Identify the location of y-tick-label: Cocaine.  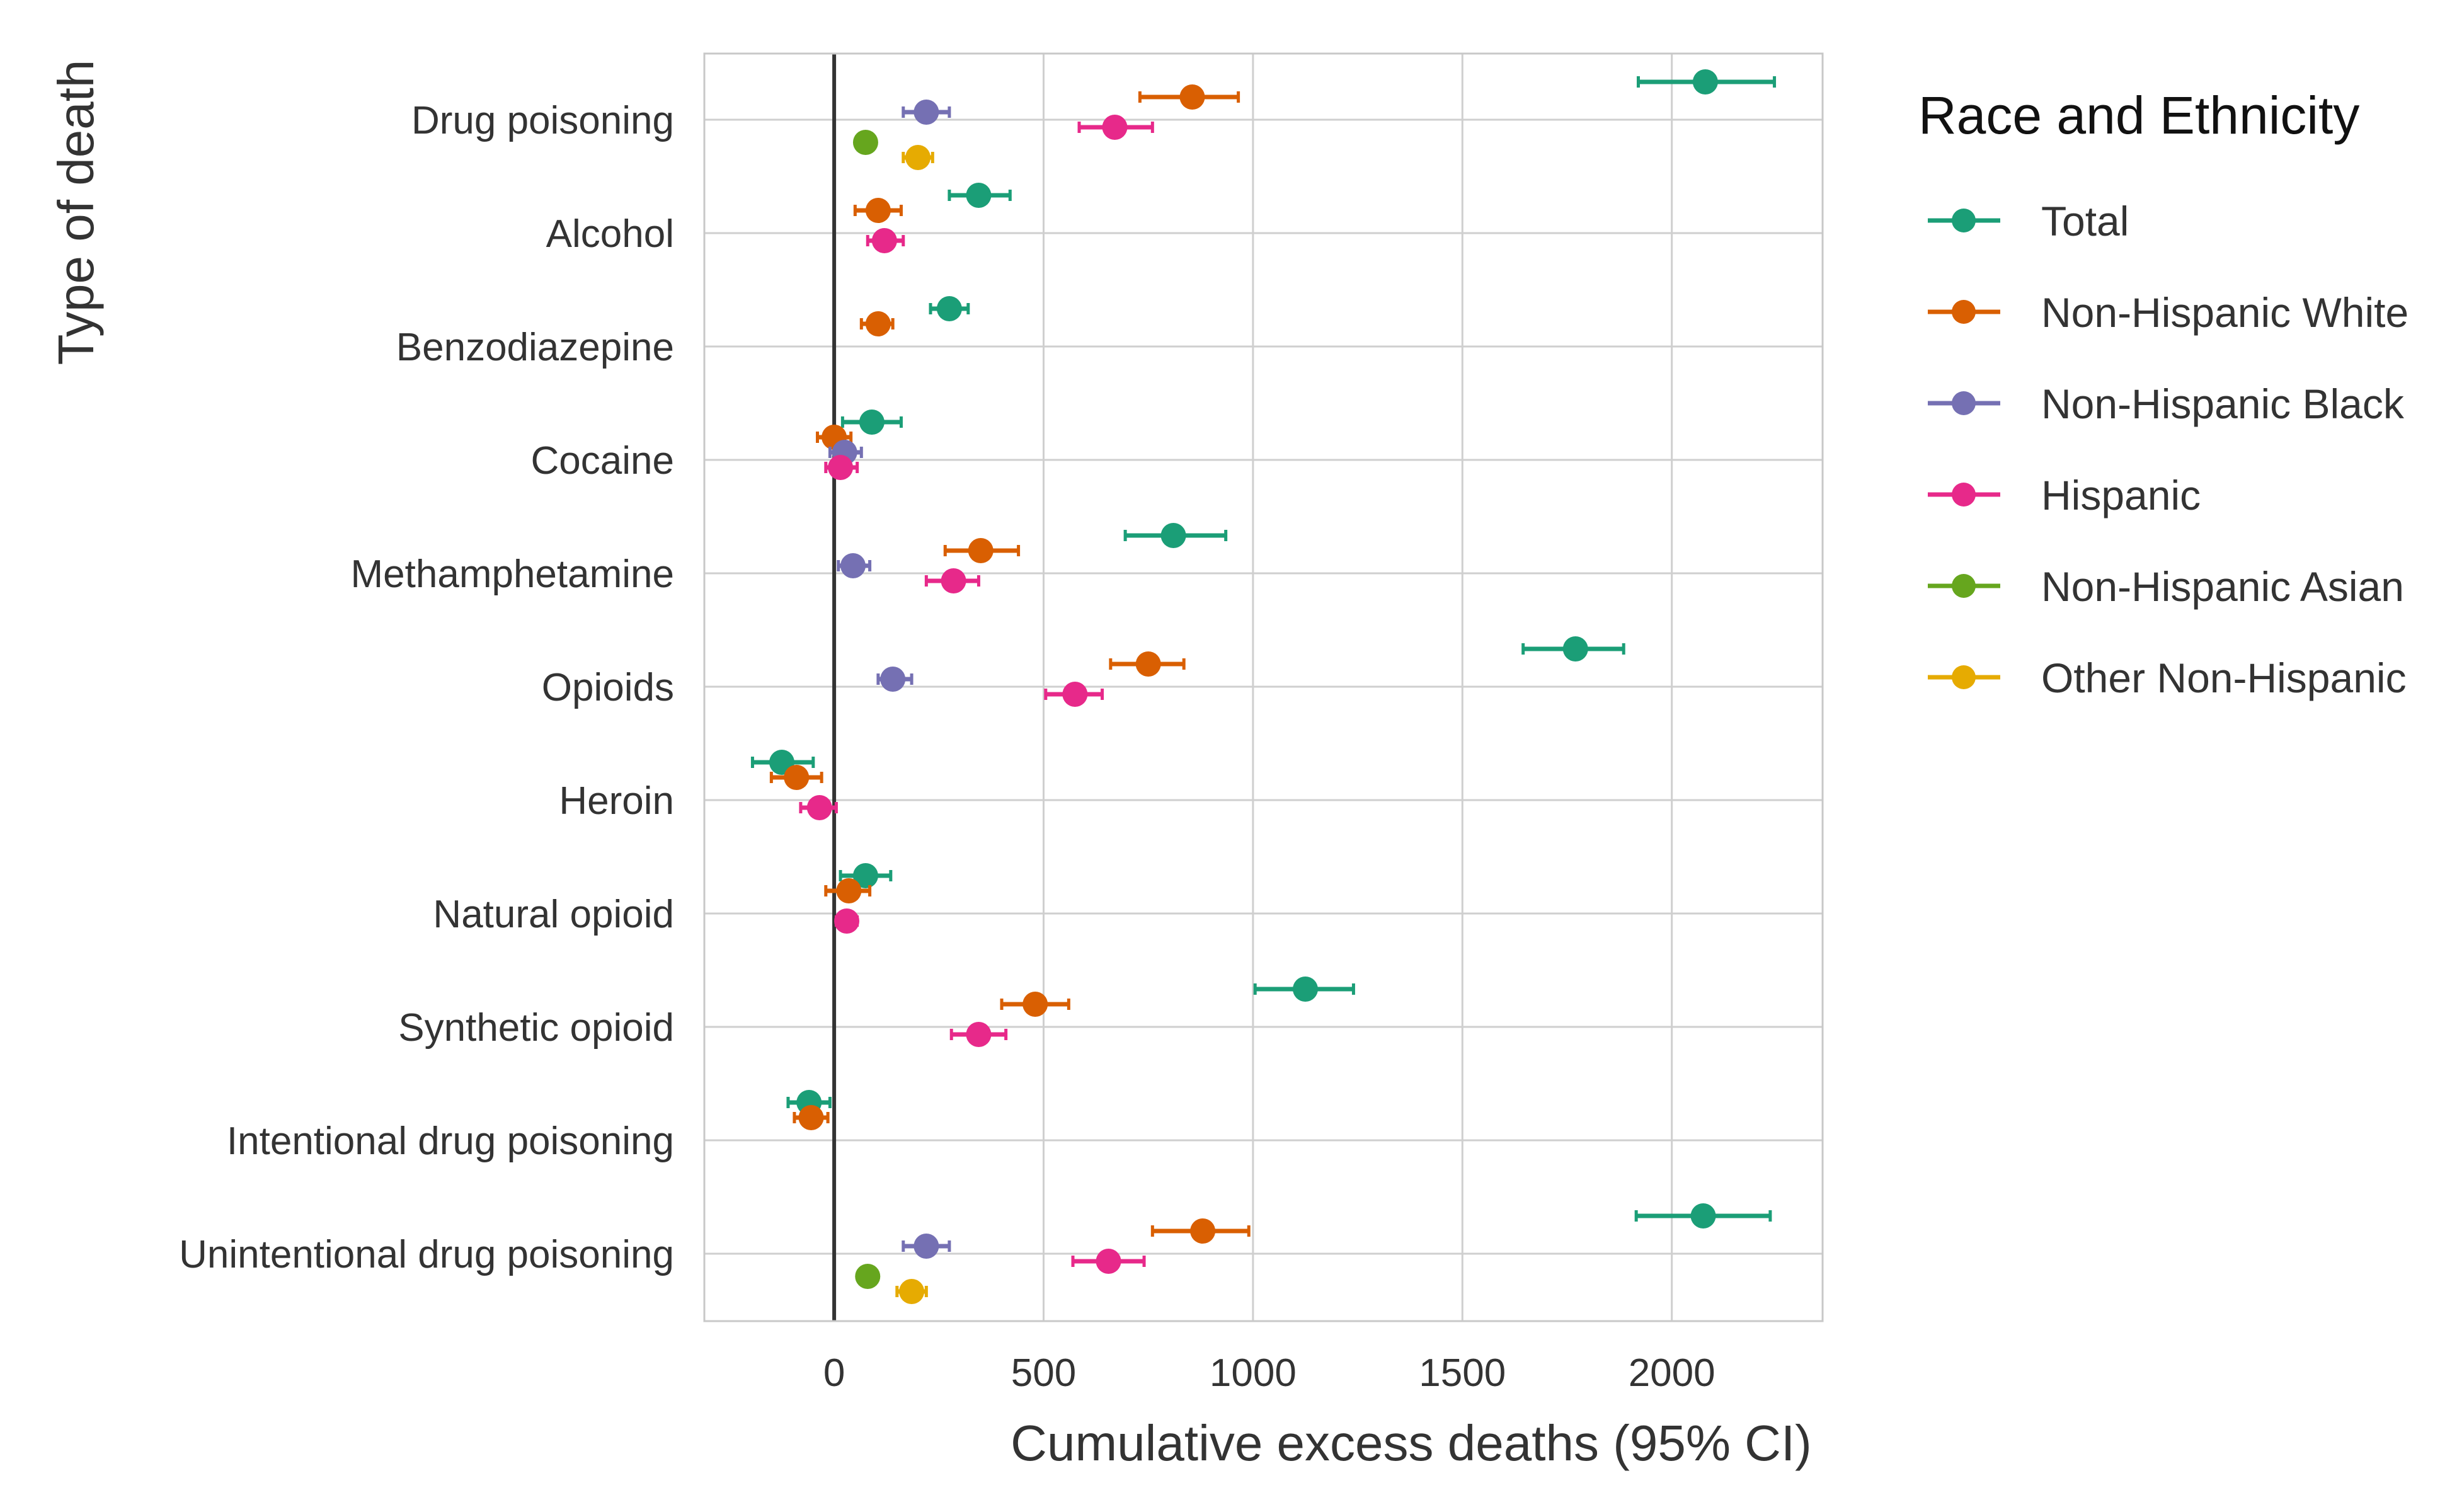
(602, 461).